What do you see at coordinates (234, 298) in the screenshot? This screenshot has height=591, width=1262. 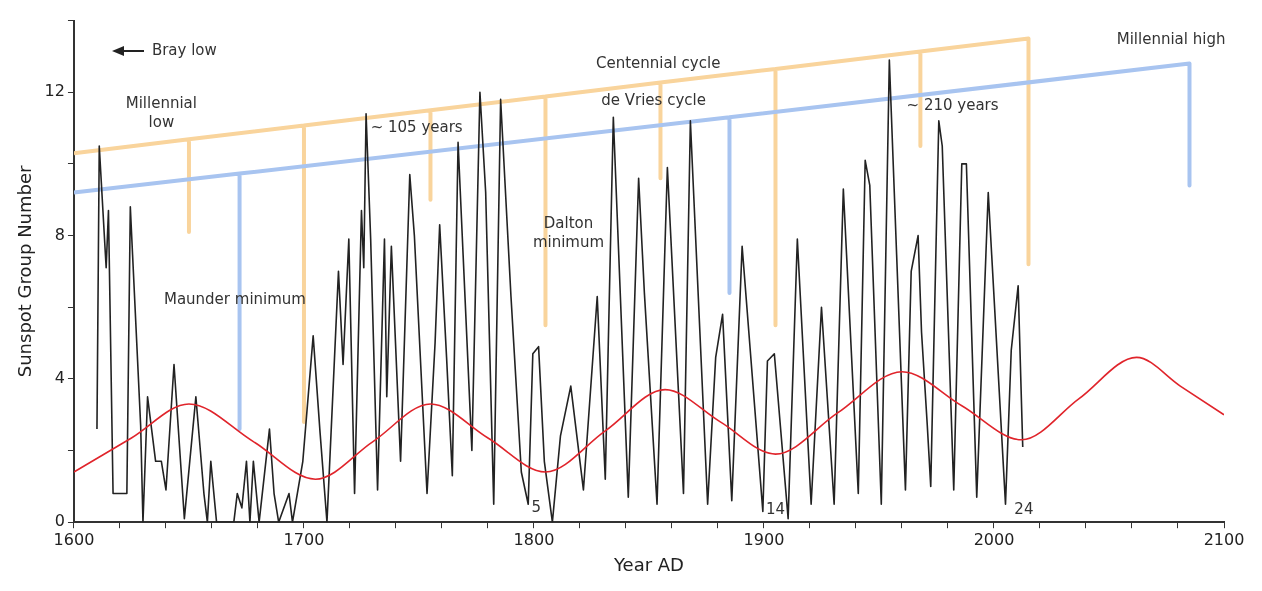 I see `annotation: Maunder minimum` at bounding box center [234, 298].